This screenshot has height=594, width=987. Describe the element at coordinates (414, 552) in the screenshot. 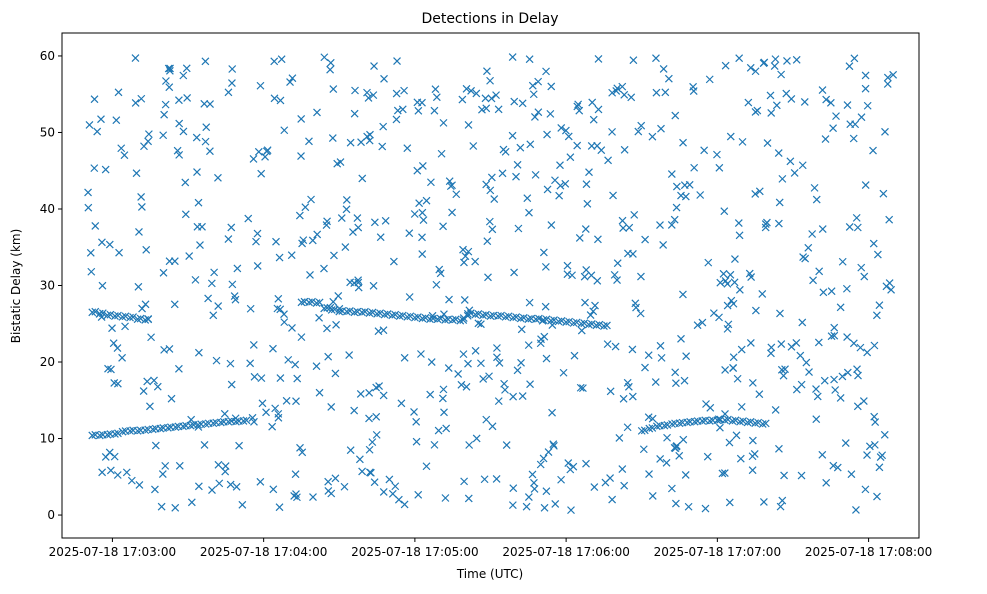

I see `x-tick-label: 2025-07-18 17:05:00` at that location.